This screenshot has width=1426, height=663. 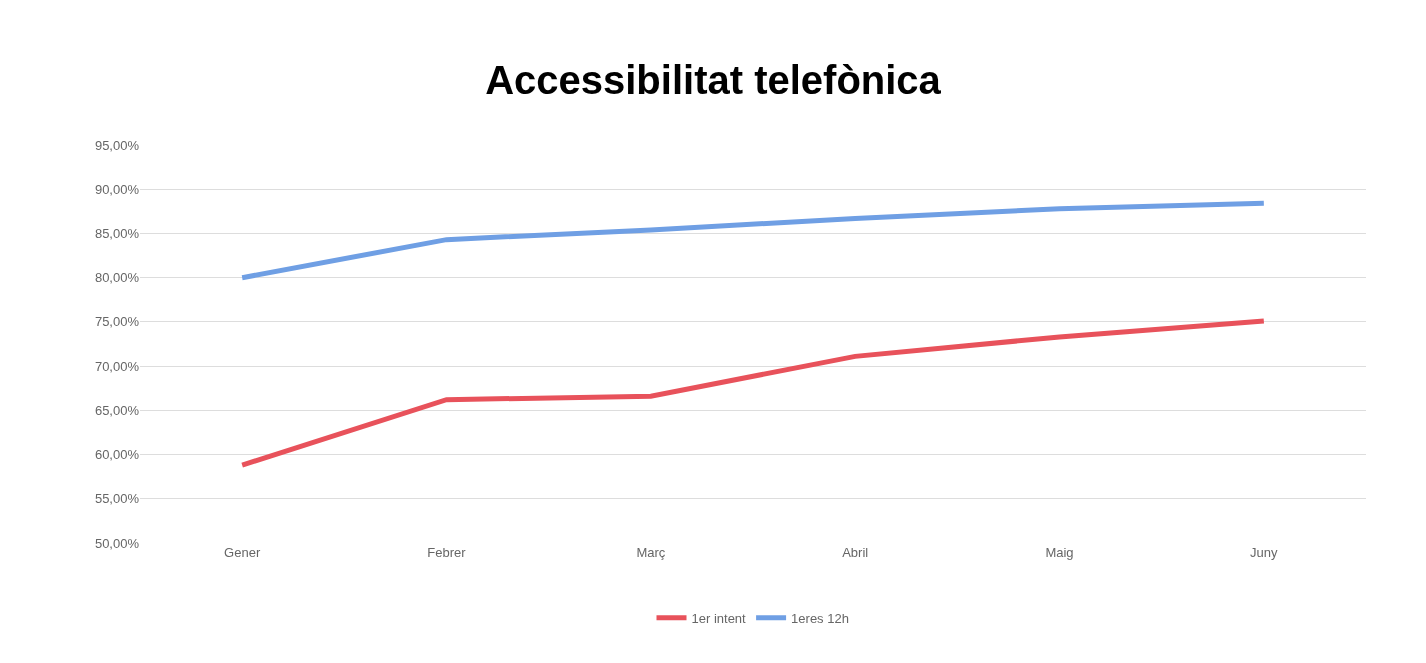 I want to click on x-tick-label: Març, so click(x=651, y=552).